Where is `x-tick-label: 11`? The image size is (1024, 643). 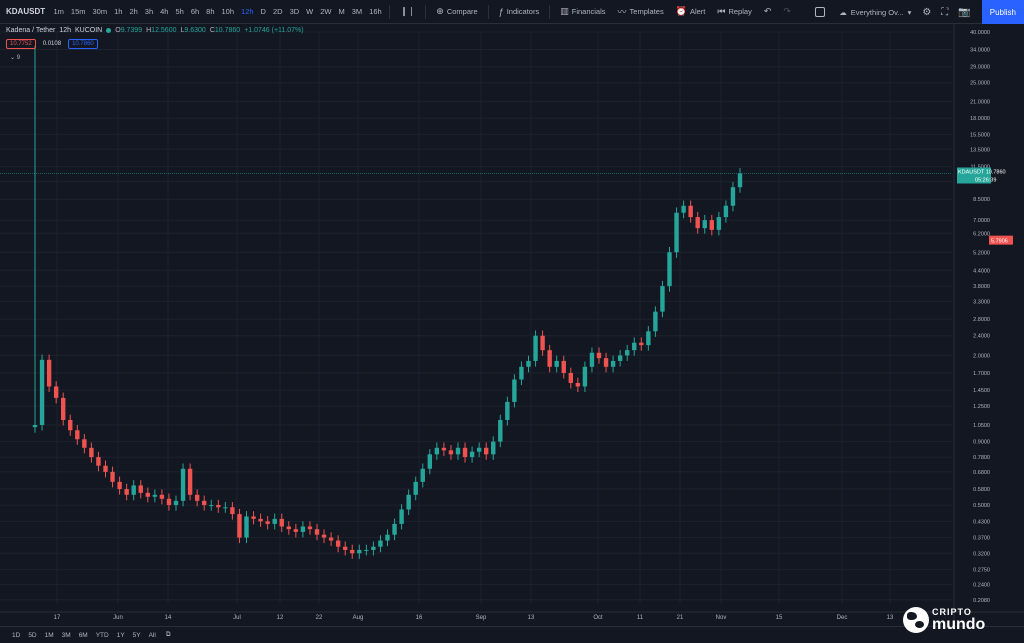 x-tick-label: 11 is located at coordinates (640, 618).